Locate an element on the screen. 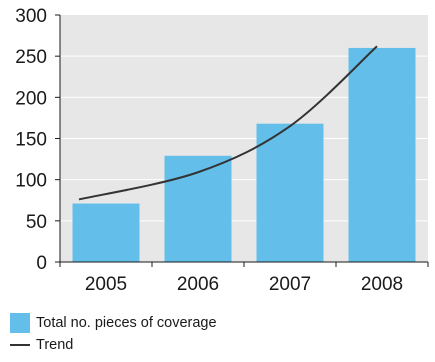 This screenshot has width=435, height=362. legend-item-trend: Trend is located at coordinates (113, 345).